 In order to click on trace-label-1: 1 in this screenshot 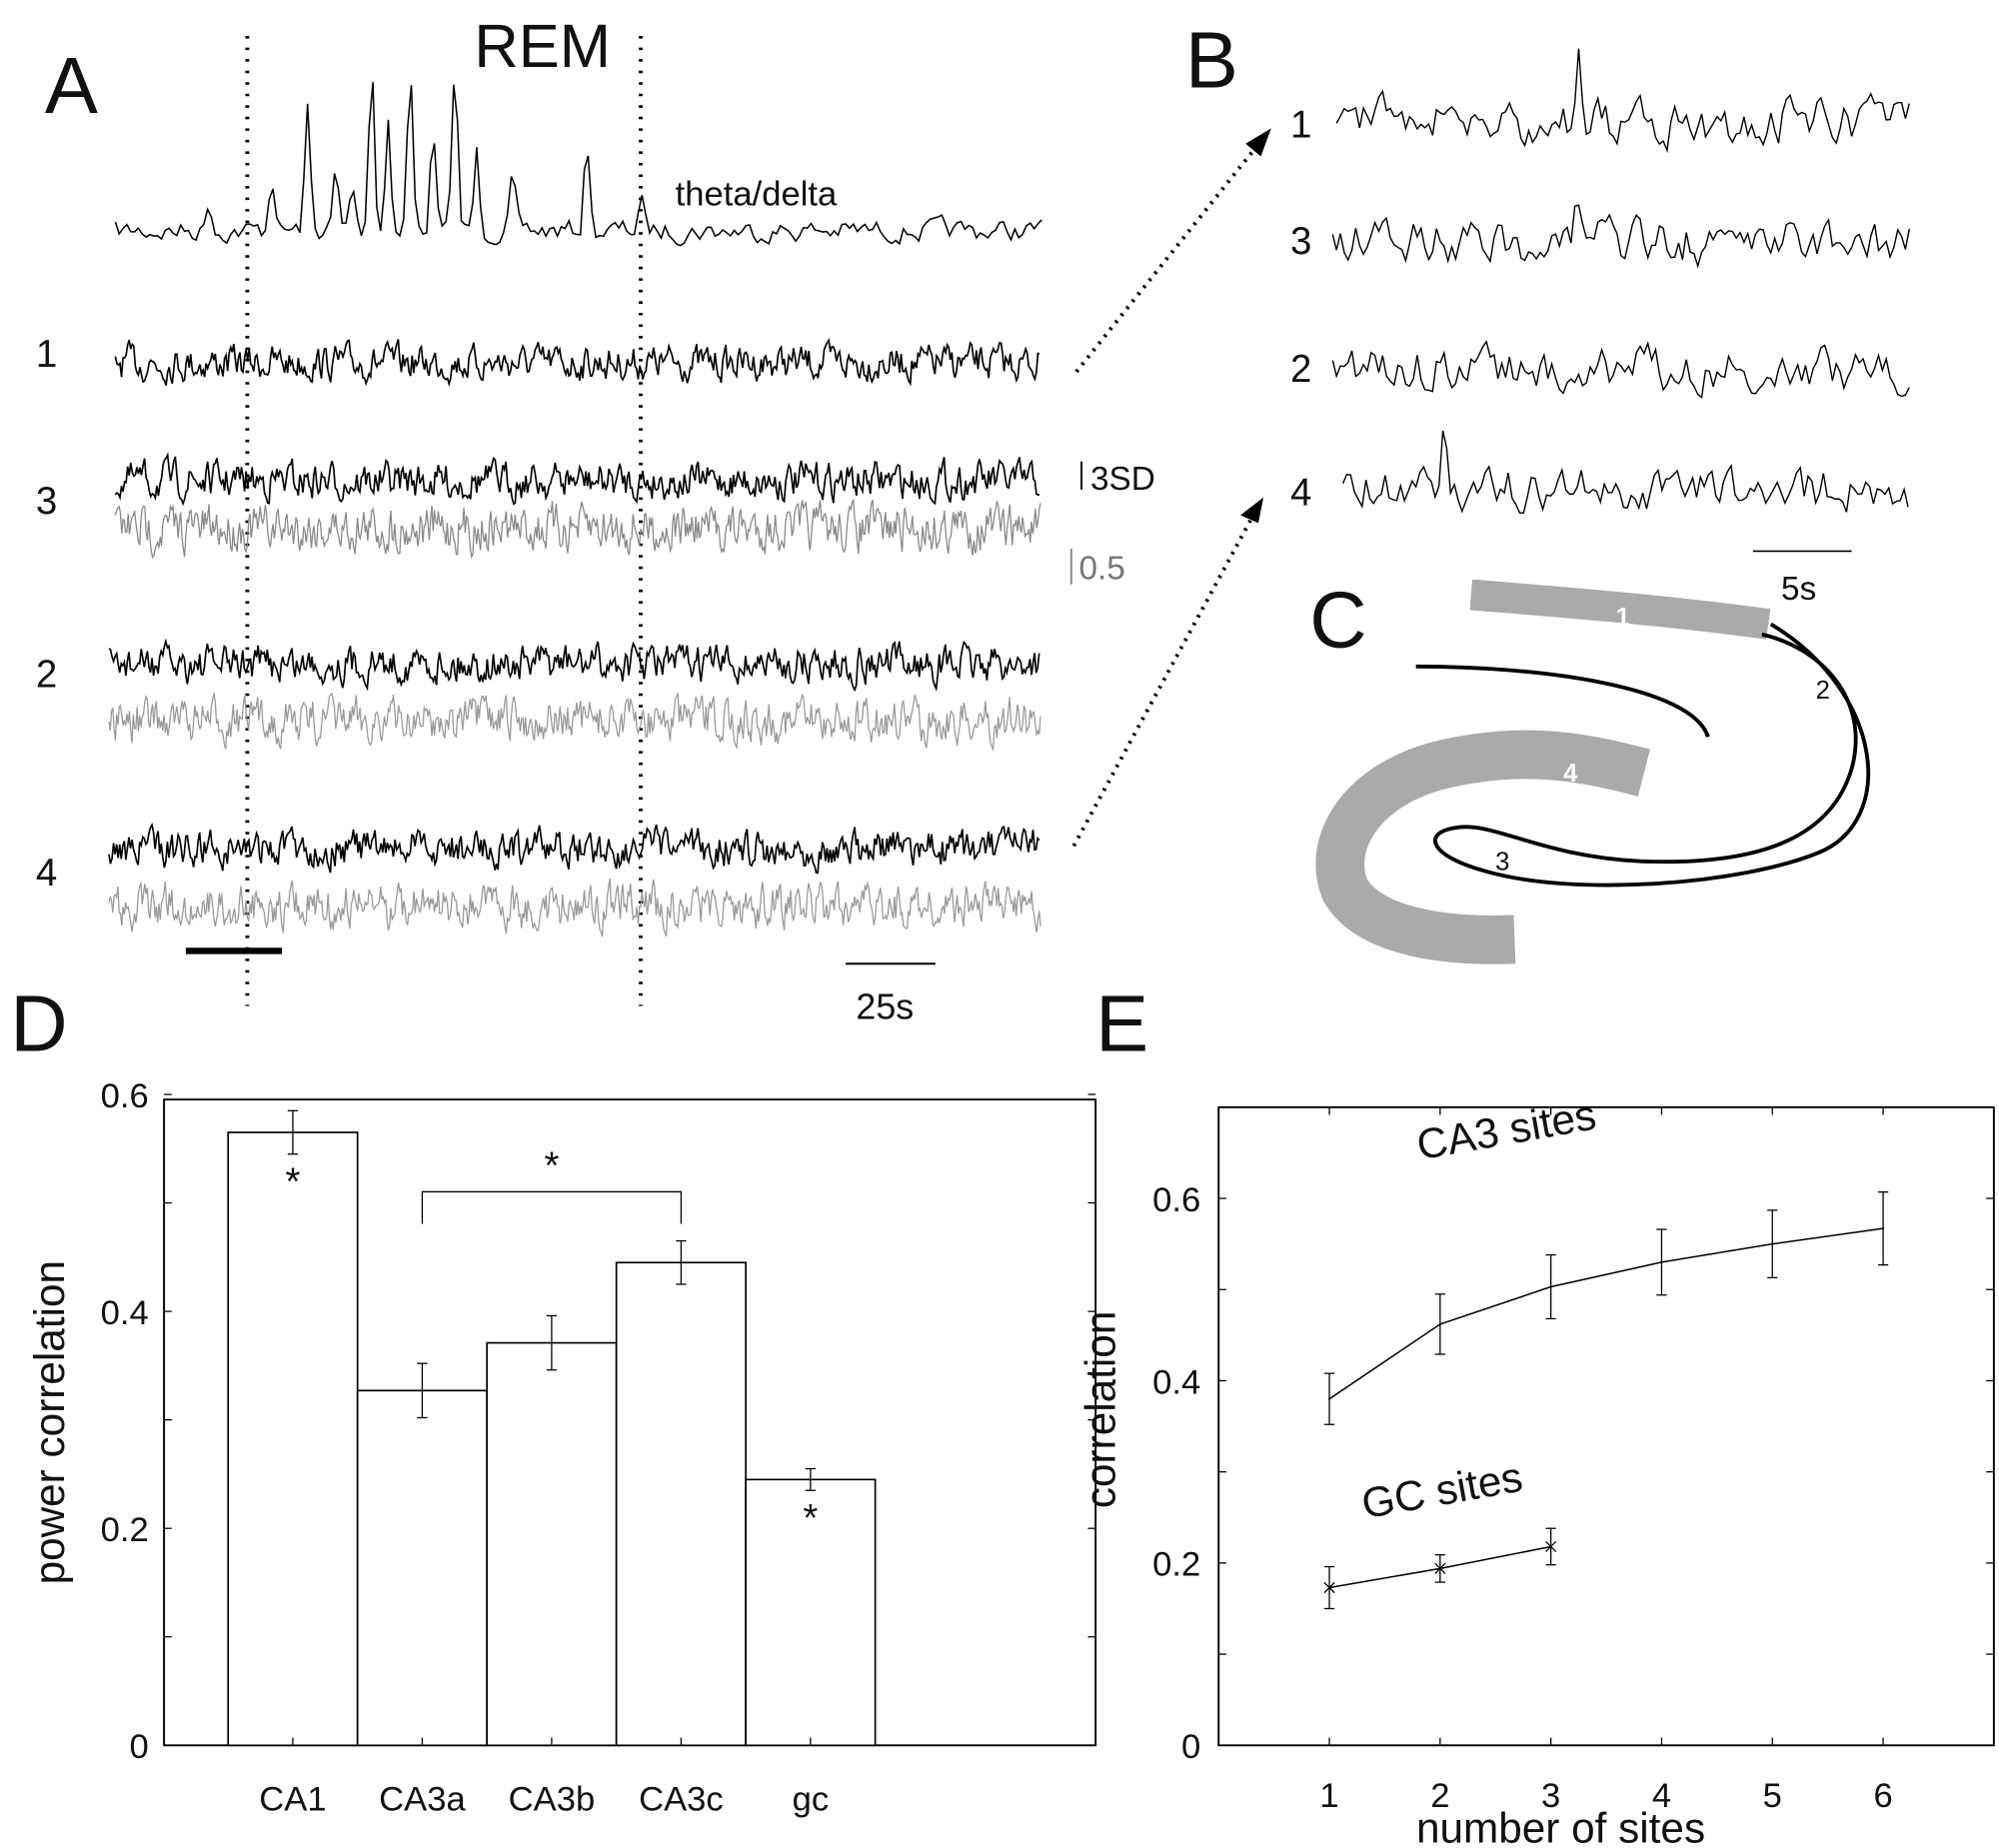, I will do `click(47, 354)`.